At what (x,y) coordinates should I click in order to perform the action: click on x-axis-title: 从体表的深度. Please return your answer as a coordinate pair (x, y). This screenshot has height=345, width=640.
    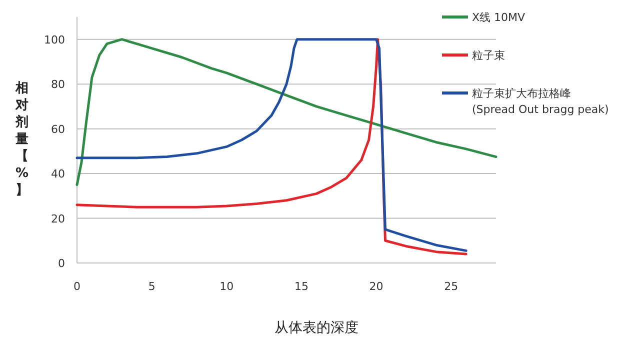
    Looking at the image, I should click on (316, 328).